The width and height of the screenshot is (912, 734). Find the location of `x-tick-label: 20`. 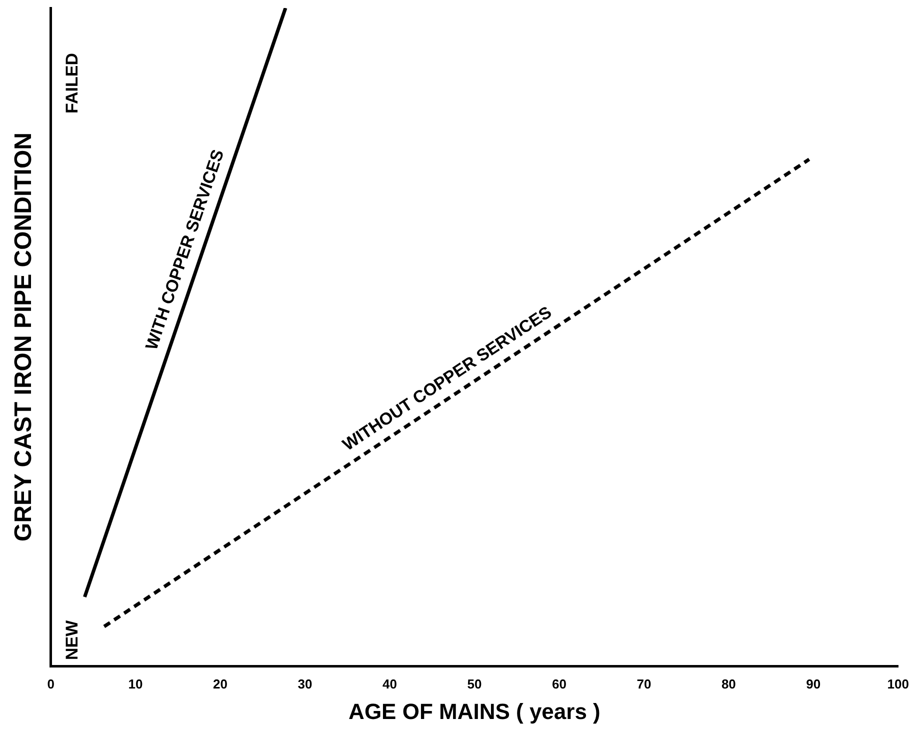

x-tick-label: 20 is located at coordinates (220, 684).